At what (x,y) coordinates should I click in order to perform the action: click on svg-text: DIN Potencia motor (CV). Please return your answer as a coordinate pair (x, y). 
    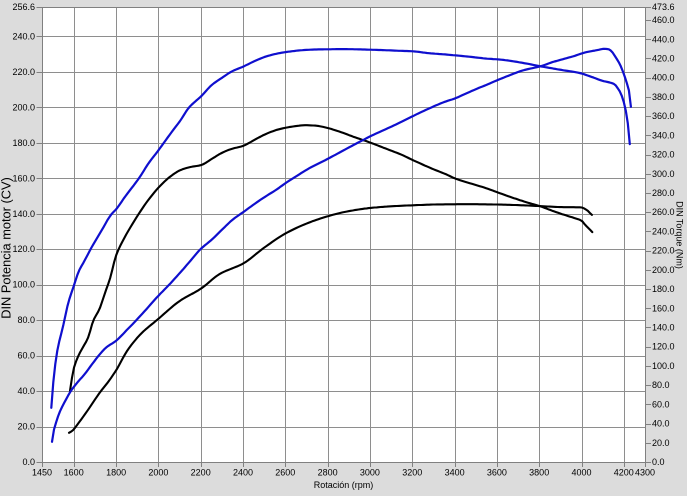
    Looking at the image, I should click on (7, 248).